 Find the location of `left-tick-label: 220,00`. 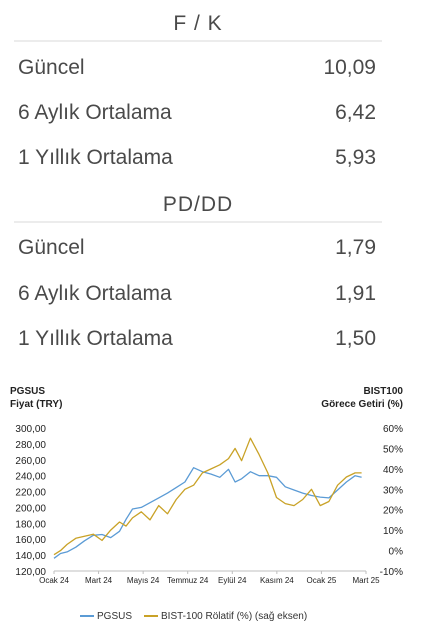

left-tick-label: 220,00 is located at coordinates (30, 493).